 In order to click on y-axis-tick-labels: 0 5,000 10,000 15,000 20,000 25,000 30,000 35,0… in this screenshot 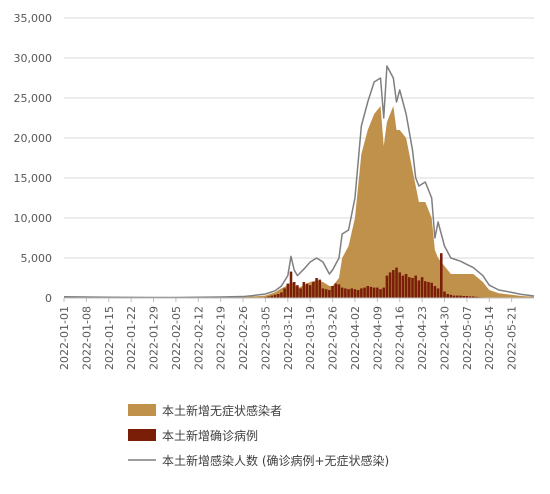, I will do `click(33, 158)`.